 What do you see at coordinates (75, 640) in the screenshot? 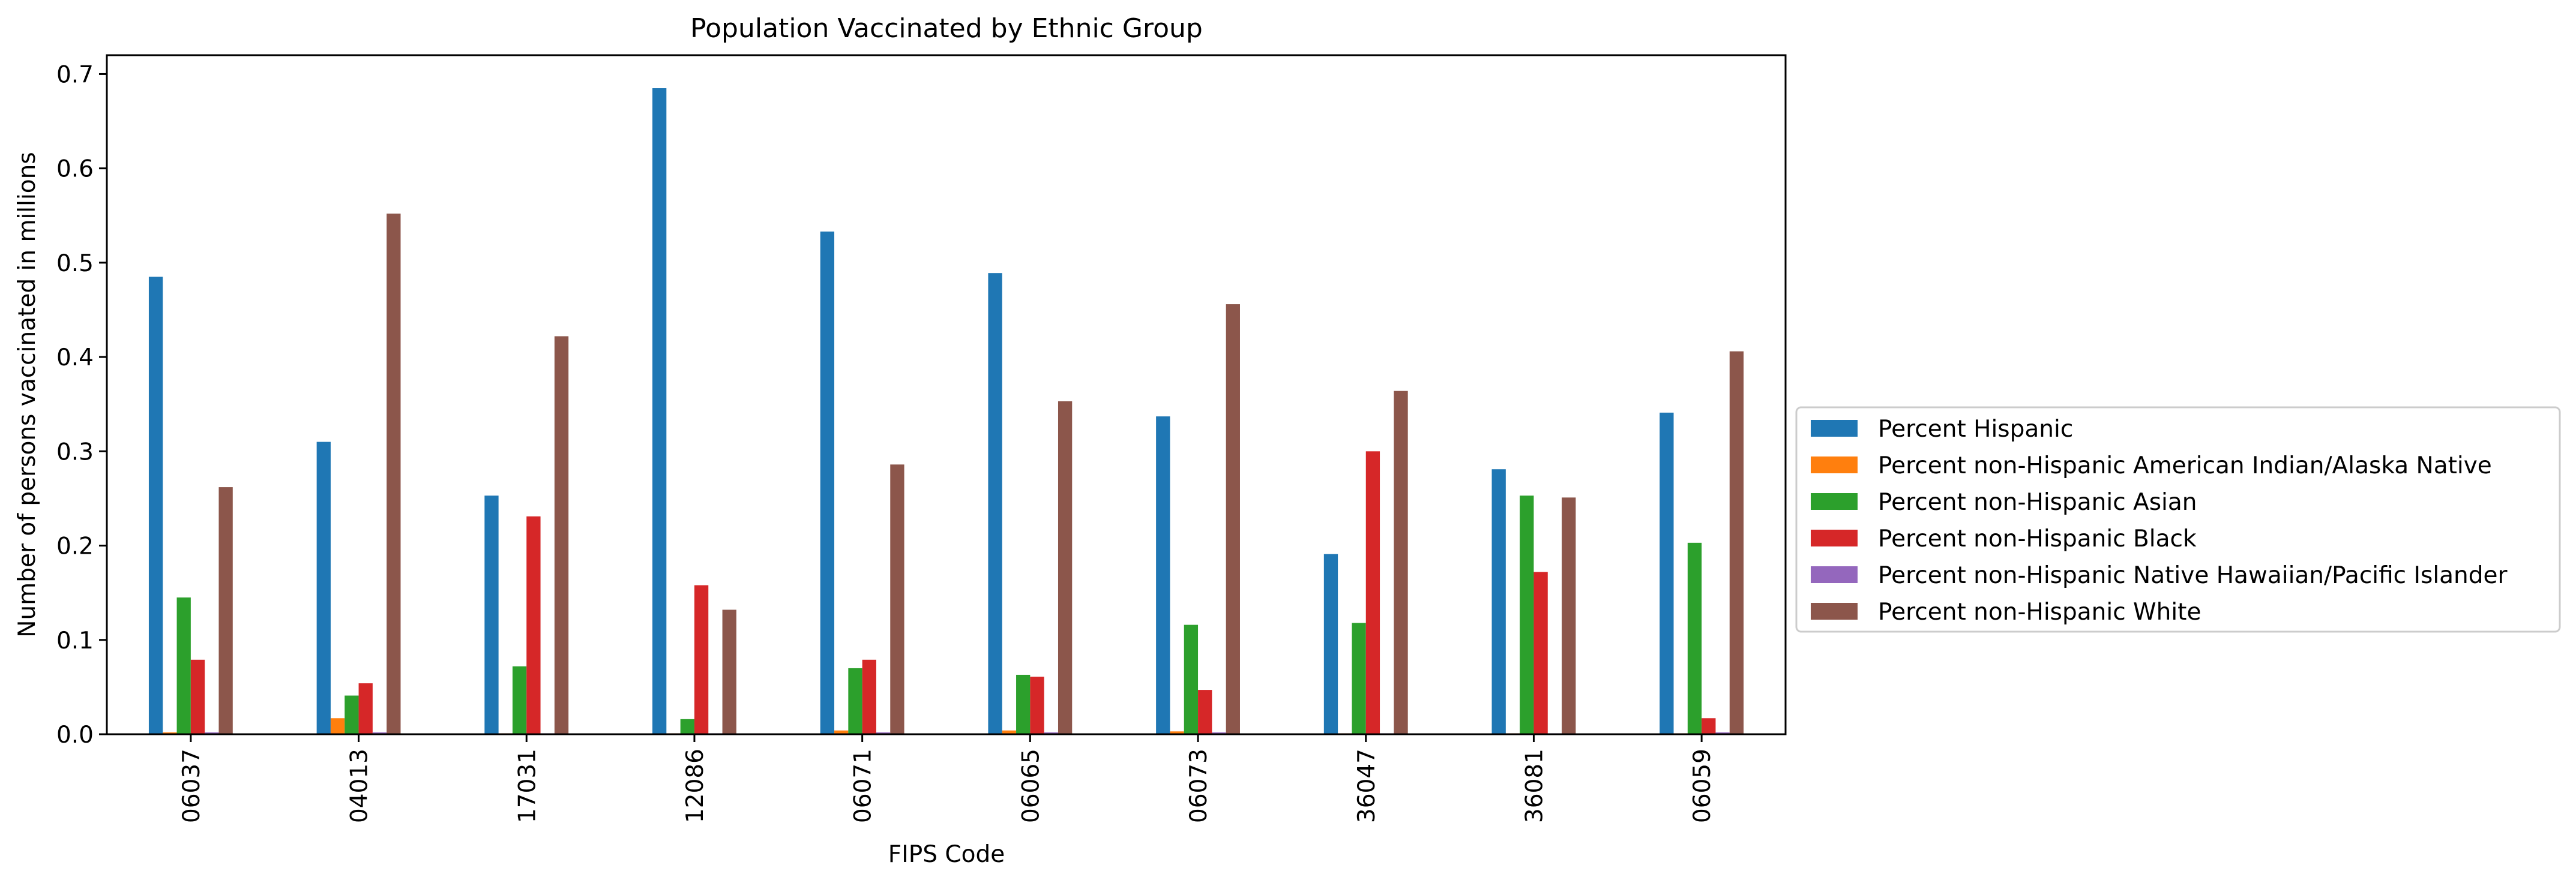
I see `y-tick-label: 0.1` at bounding box center [75, 640].